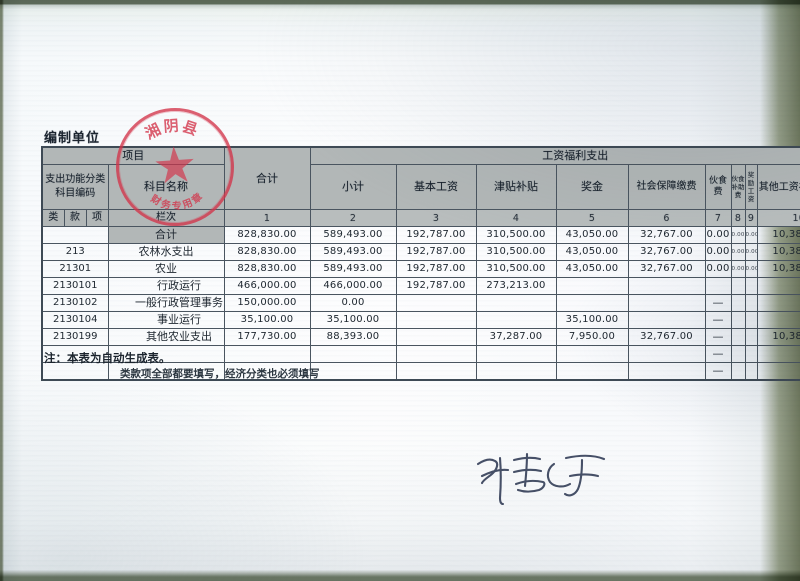 This screenshot has height=581, width=800. I want to click on table-row: 2130104 事业运行 35,100.00 35,100.00 35,100.00—, so click(420, 320).